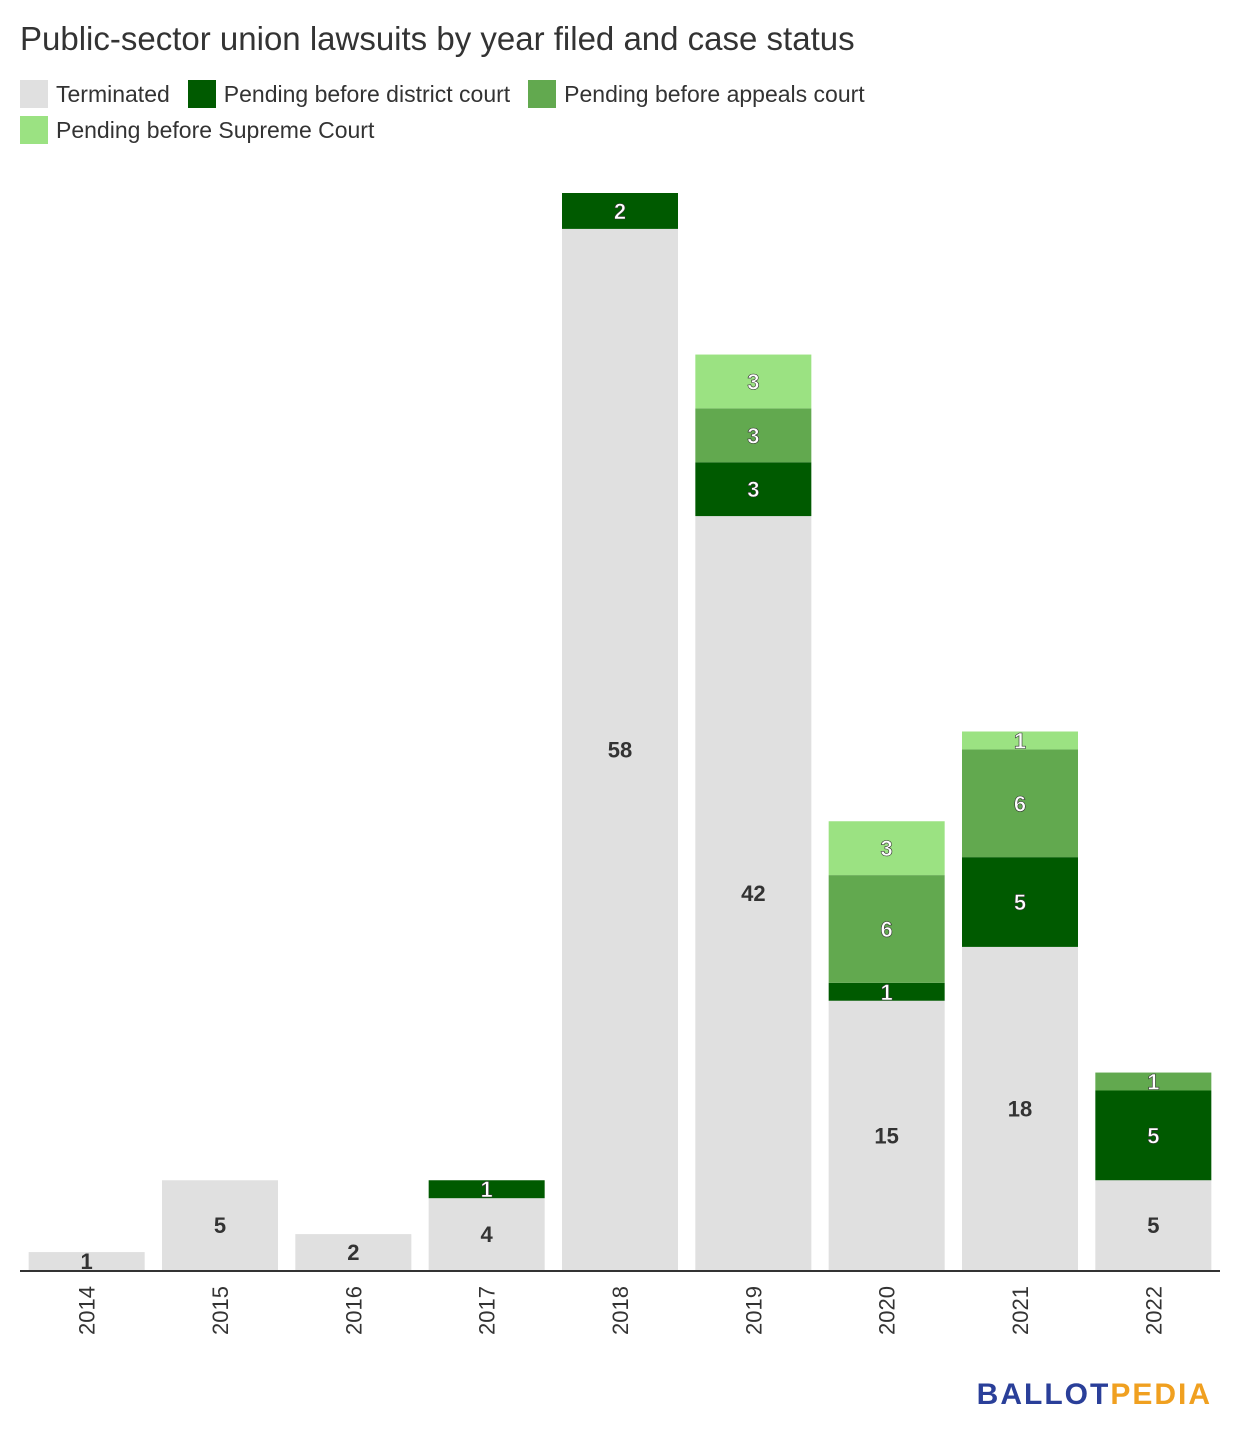 The height and width of the screenshot is (1440, 1240). I want to click on data-label-2022-pending-before-appeals-court: 1, so click(1153, 1082).